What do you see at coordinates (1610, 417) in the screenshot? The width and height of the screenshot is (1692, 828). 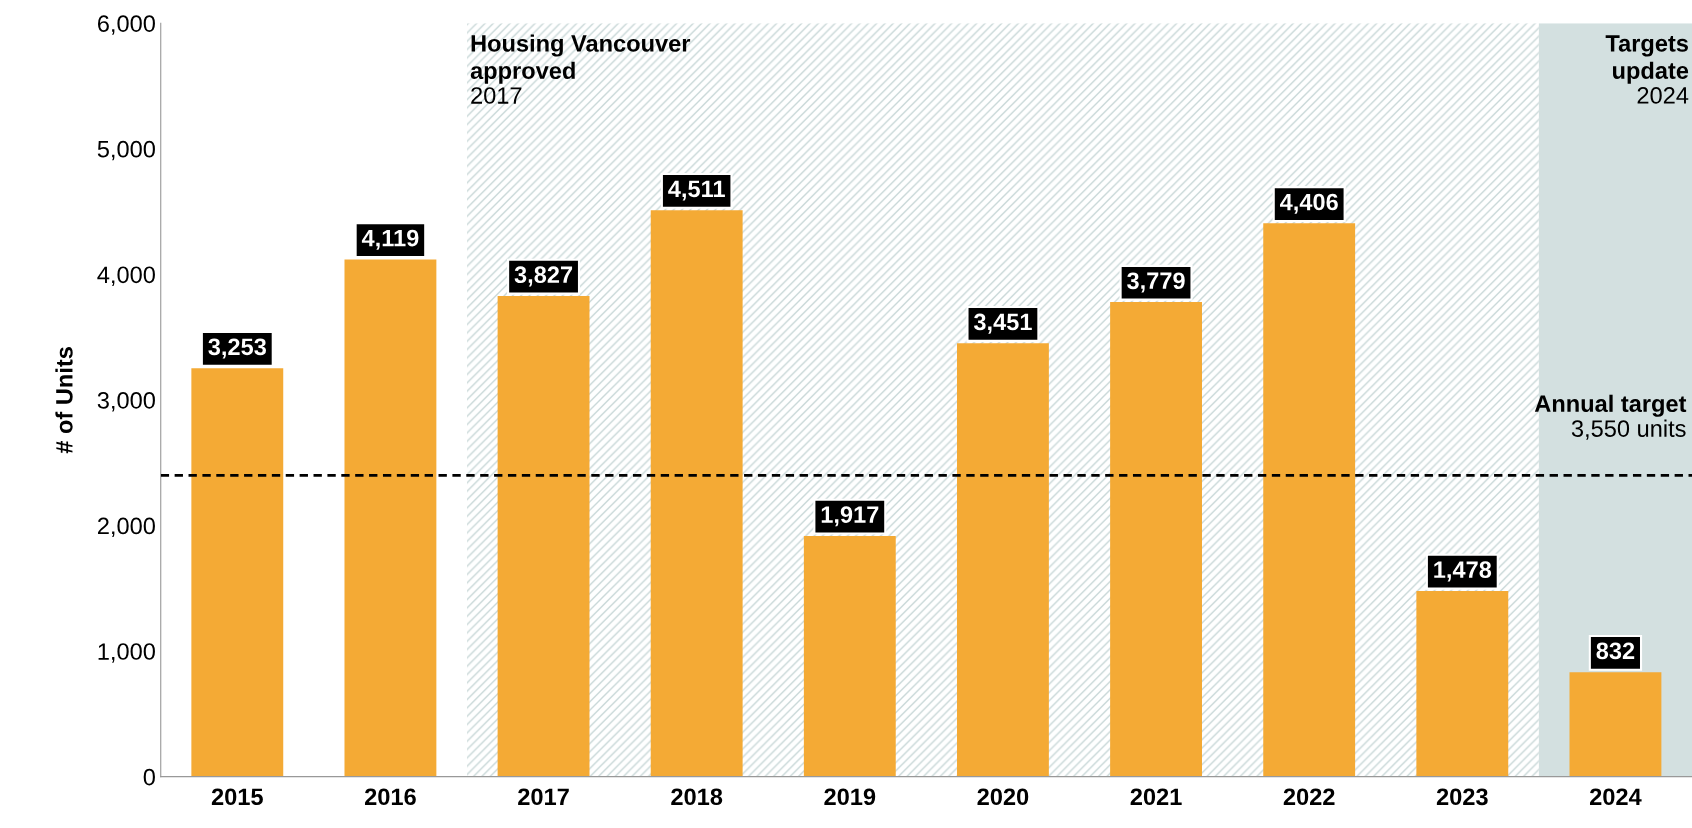 I see `ref-line-label: Annual target 3,550 units` at bounding box center [1610, 417].